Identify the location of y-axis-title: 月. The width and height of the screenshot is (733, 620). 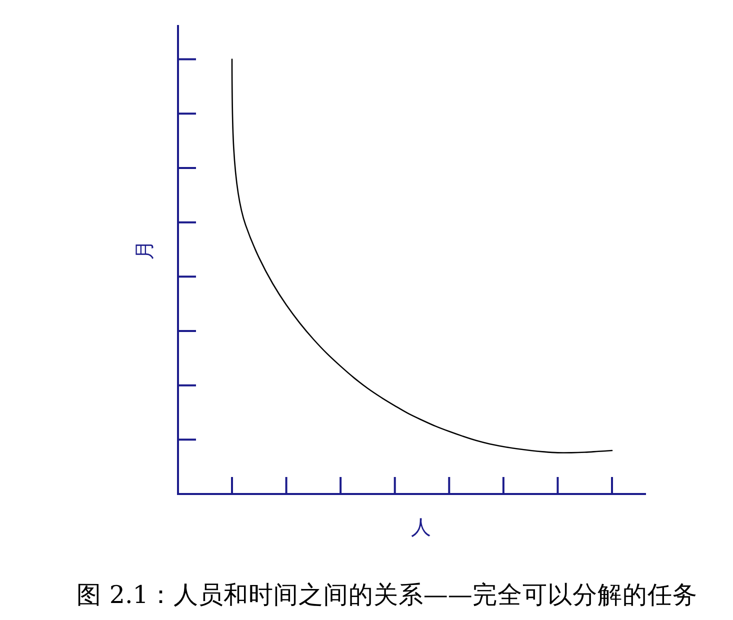
(144, 250).